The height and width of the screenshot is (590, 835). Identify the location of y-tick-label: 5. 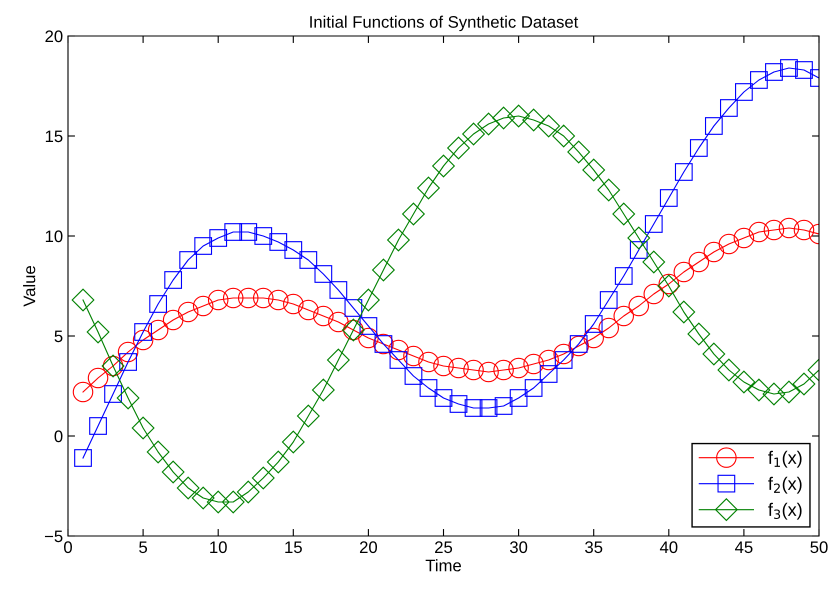
(58, 336).